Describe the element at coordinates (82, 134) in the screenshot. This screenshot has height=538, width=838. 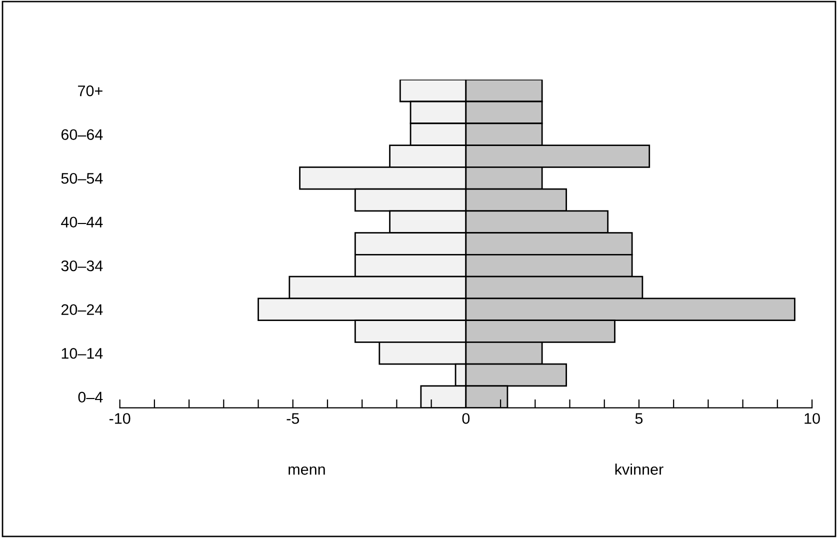
I see `y-tick-label: 60–64` at that location.